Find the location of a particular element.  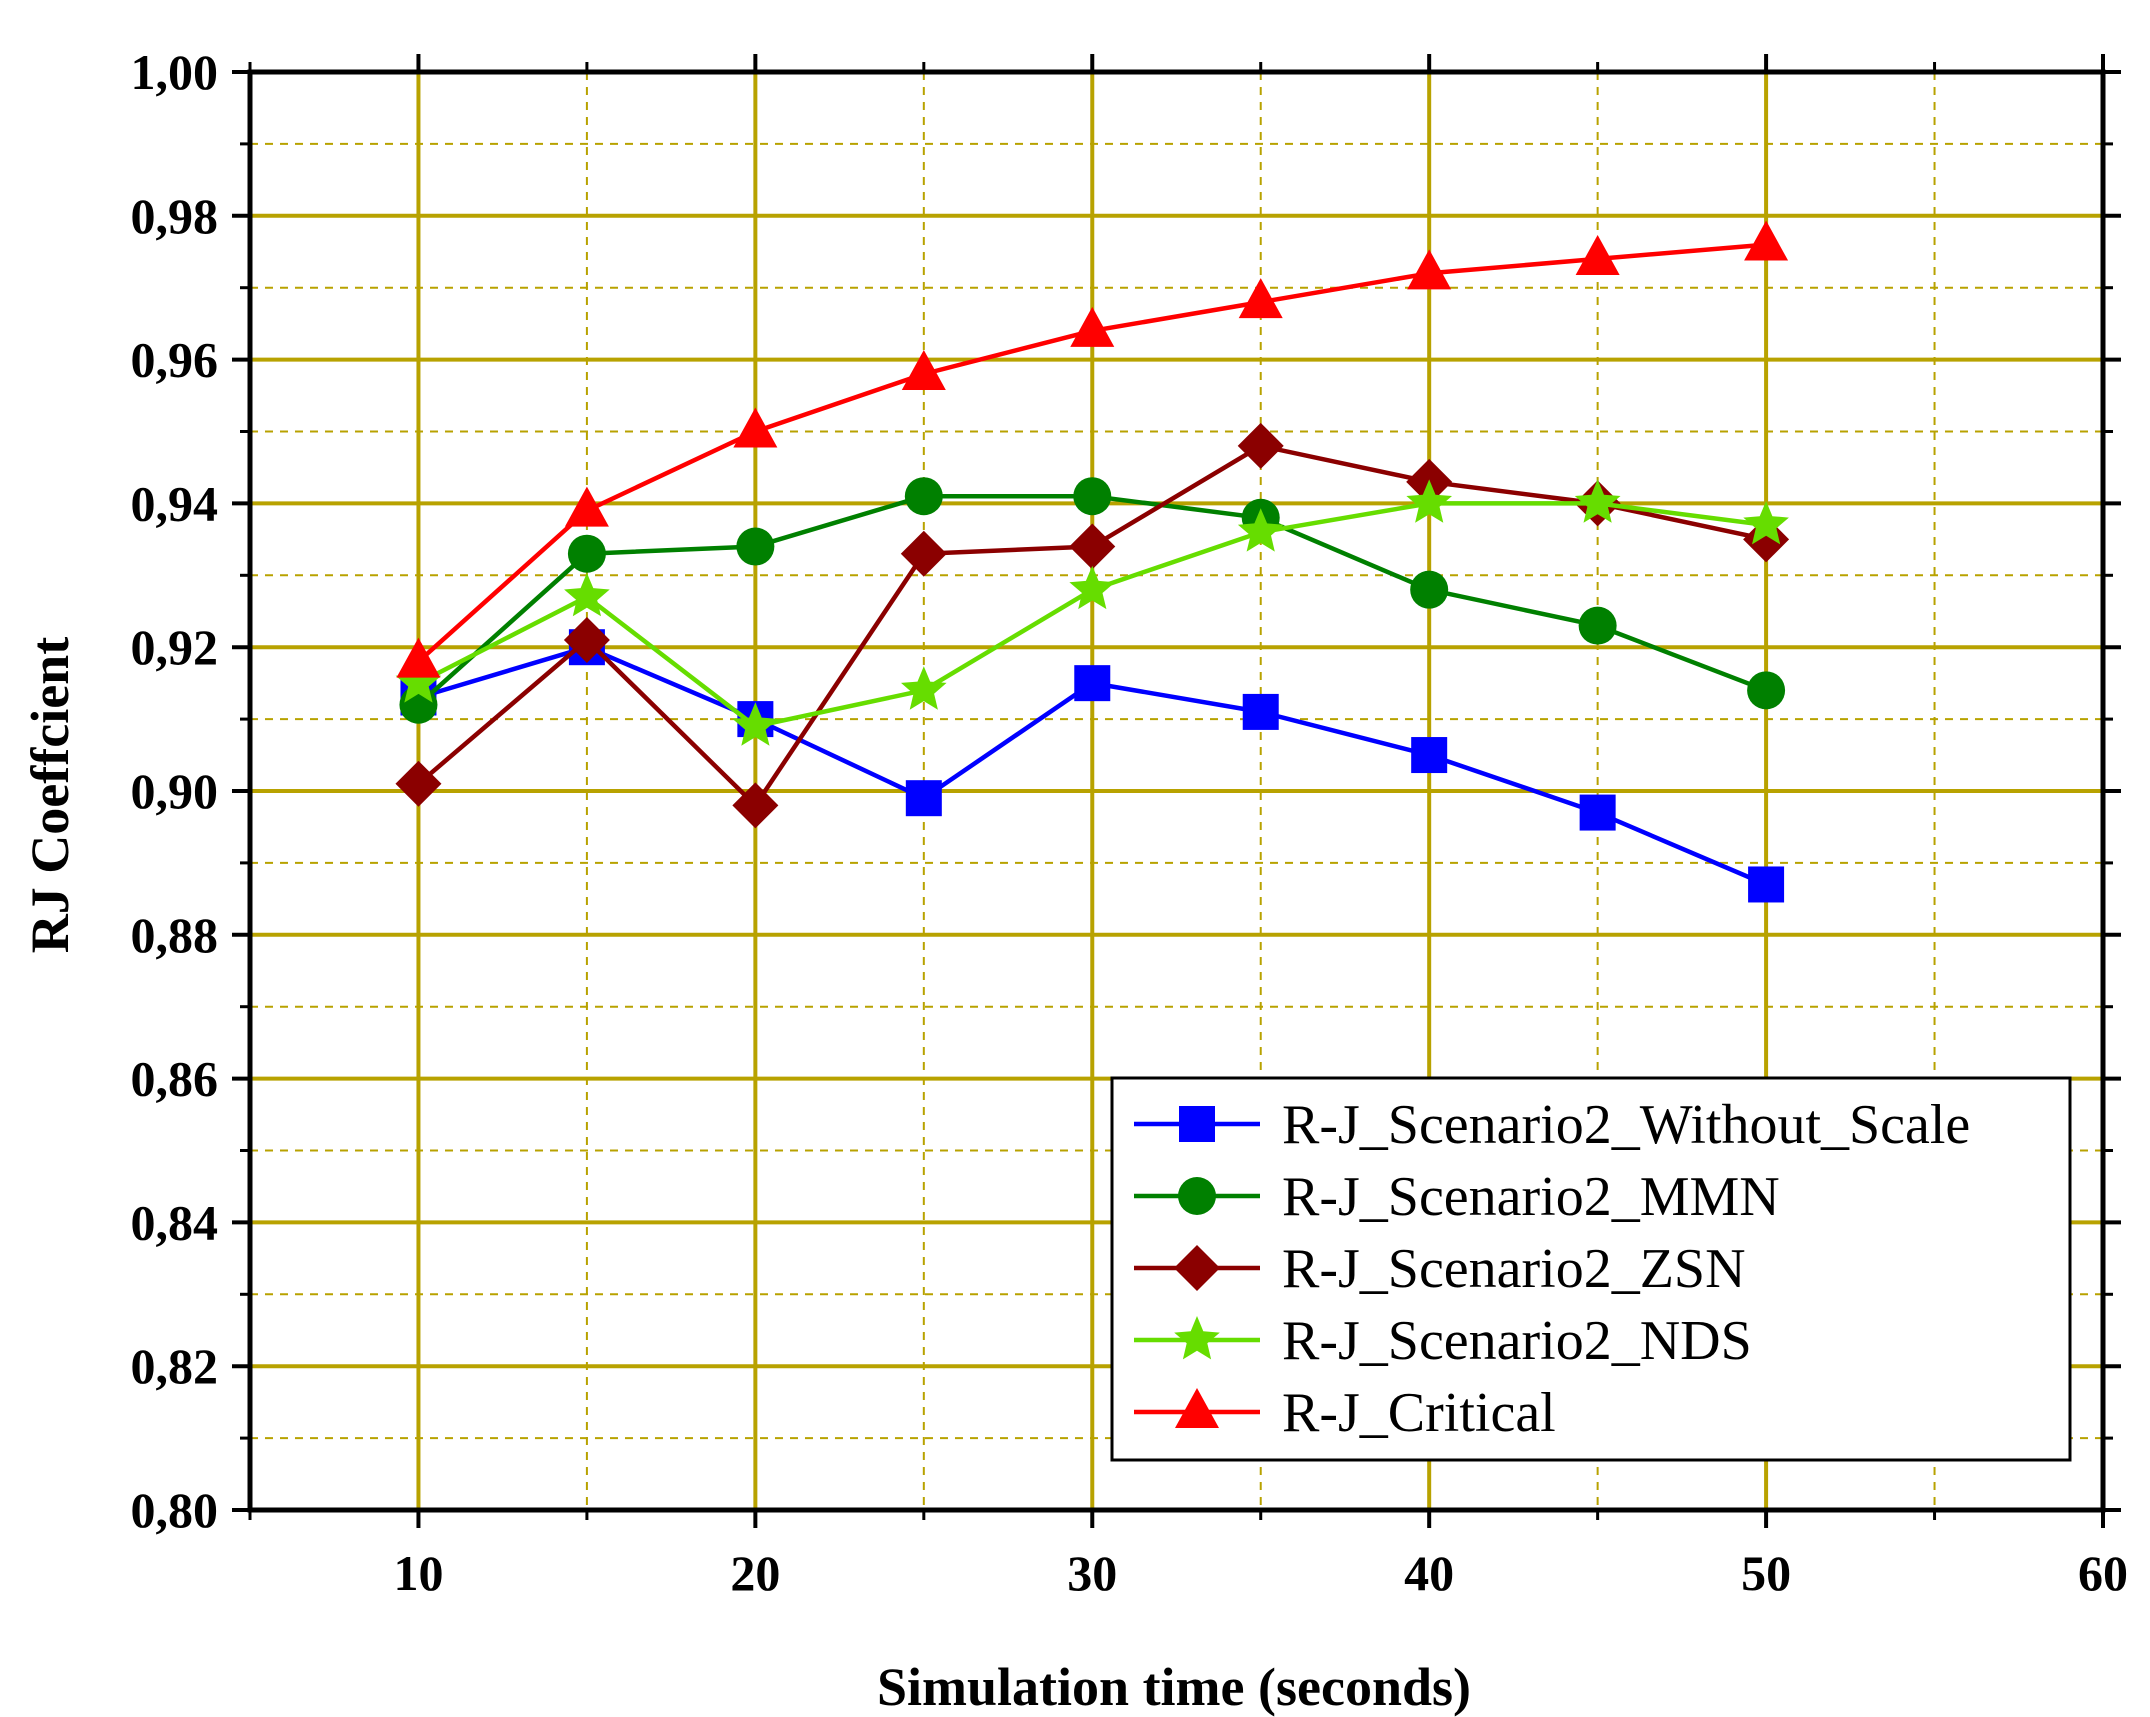

x-tick-label: 50 is located at coordinates (1766, 1573).